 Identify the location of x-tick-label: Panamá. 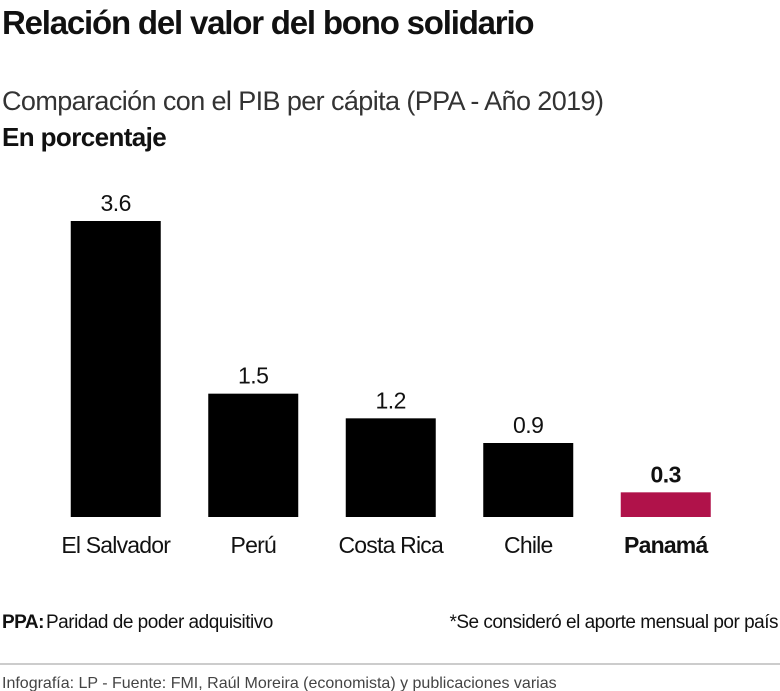
(666, 545).